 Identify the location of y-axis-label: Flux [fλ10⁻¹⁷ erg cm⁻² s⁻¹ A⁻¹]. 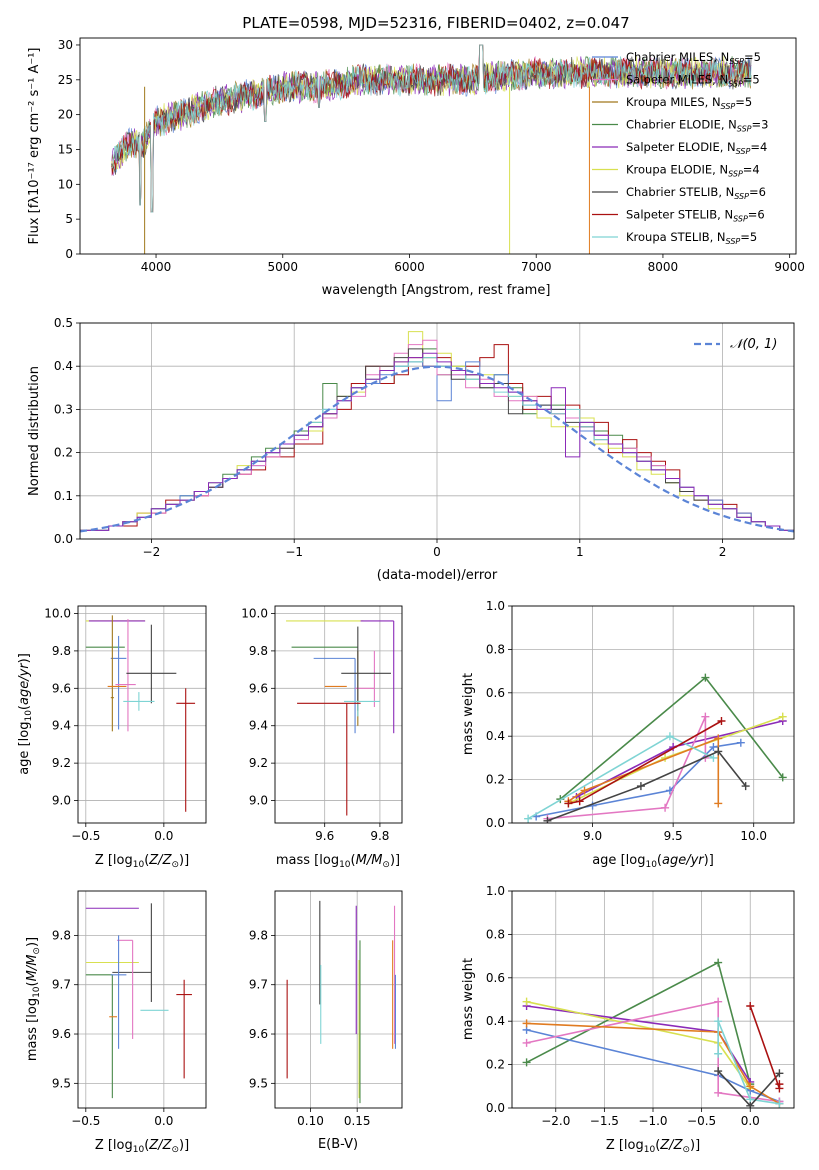
(34, 146).